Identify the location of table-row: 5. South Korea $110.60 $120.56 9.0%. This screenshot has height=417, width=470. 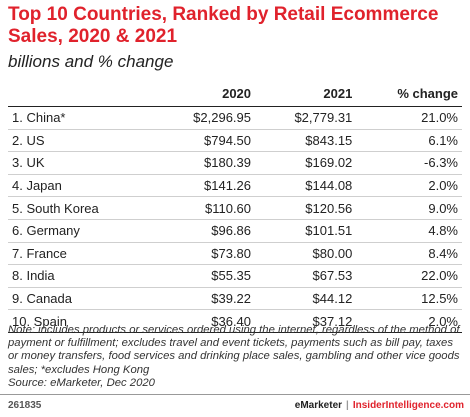
(235, 208).